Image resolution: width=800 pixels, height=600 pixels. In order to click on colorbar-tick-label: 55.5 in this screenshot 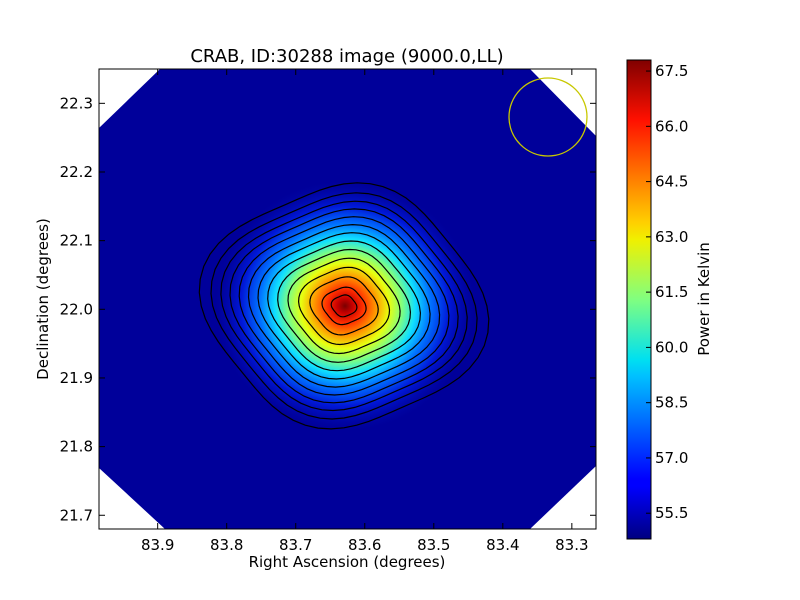, I will do `click(671, 513)`.